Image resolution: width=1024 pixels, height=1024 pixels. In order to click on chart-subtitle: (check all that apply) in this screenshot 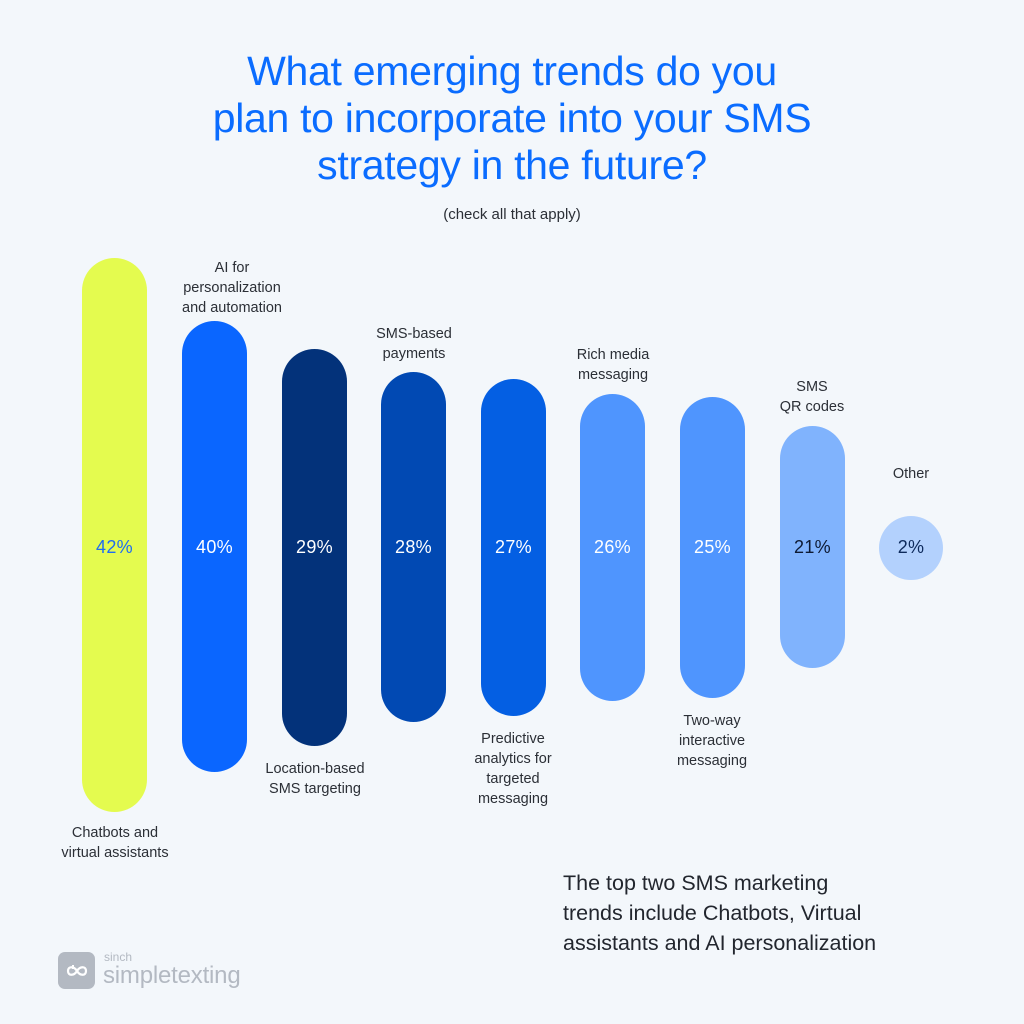, I will do `click(512, 214)`.